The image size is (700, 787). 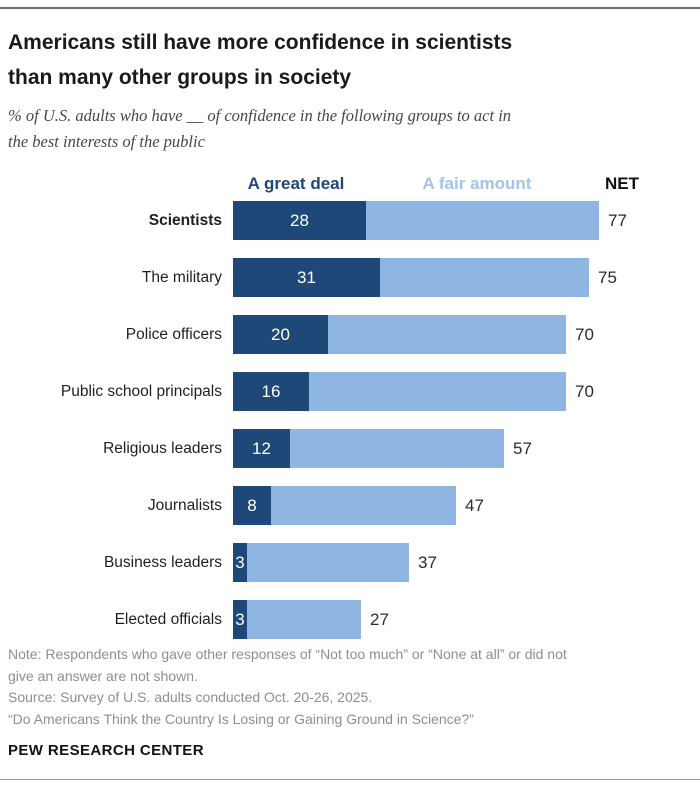 What do you see at coordinates (350, 8) in the screenshot?
I see `top-rule` at bounding box center [350, 8].